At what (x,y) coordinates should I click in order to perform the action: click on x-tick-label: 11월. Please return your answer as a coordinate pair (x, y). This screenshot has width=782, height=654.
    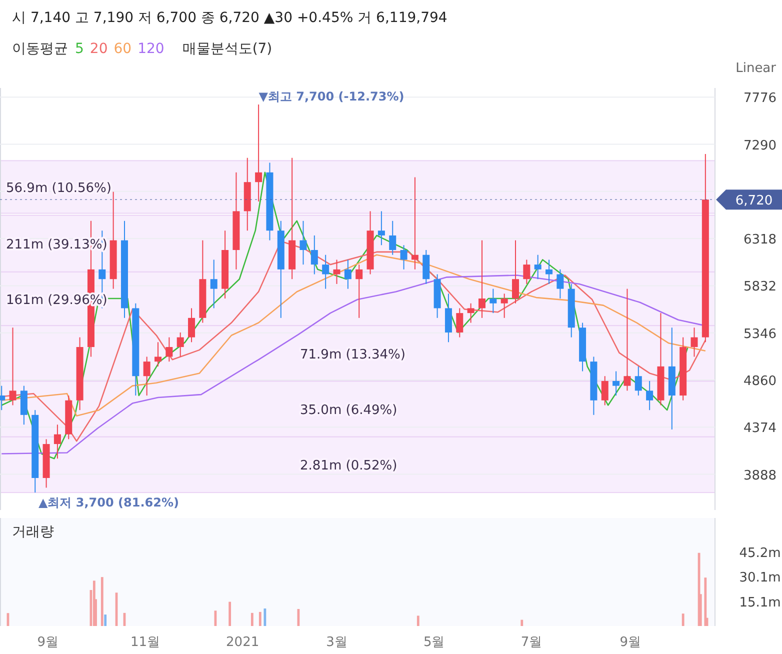
    Looking at the image, I should click on (145, 642).